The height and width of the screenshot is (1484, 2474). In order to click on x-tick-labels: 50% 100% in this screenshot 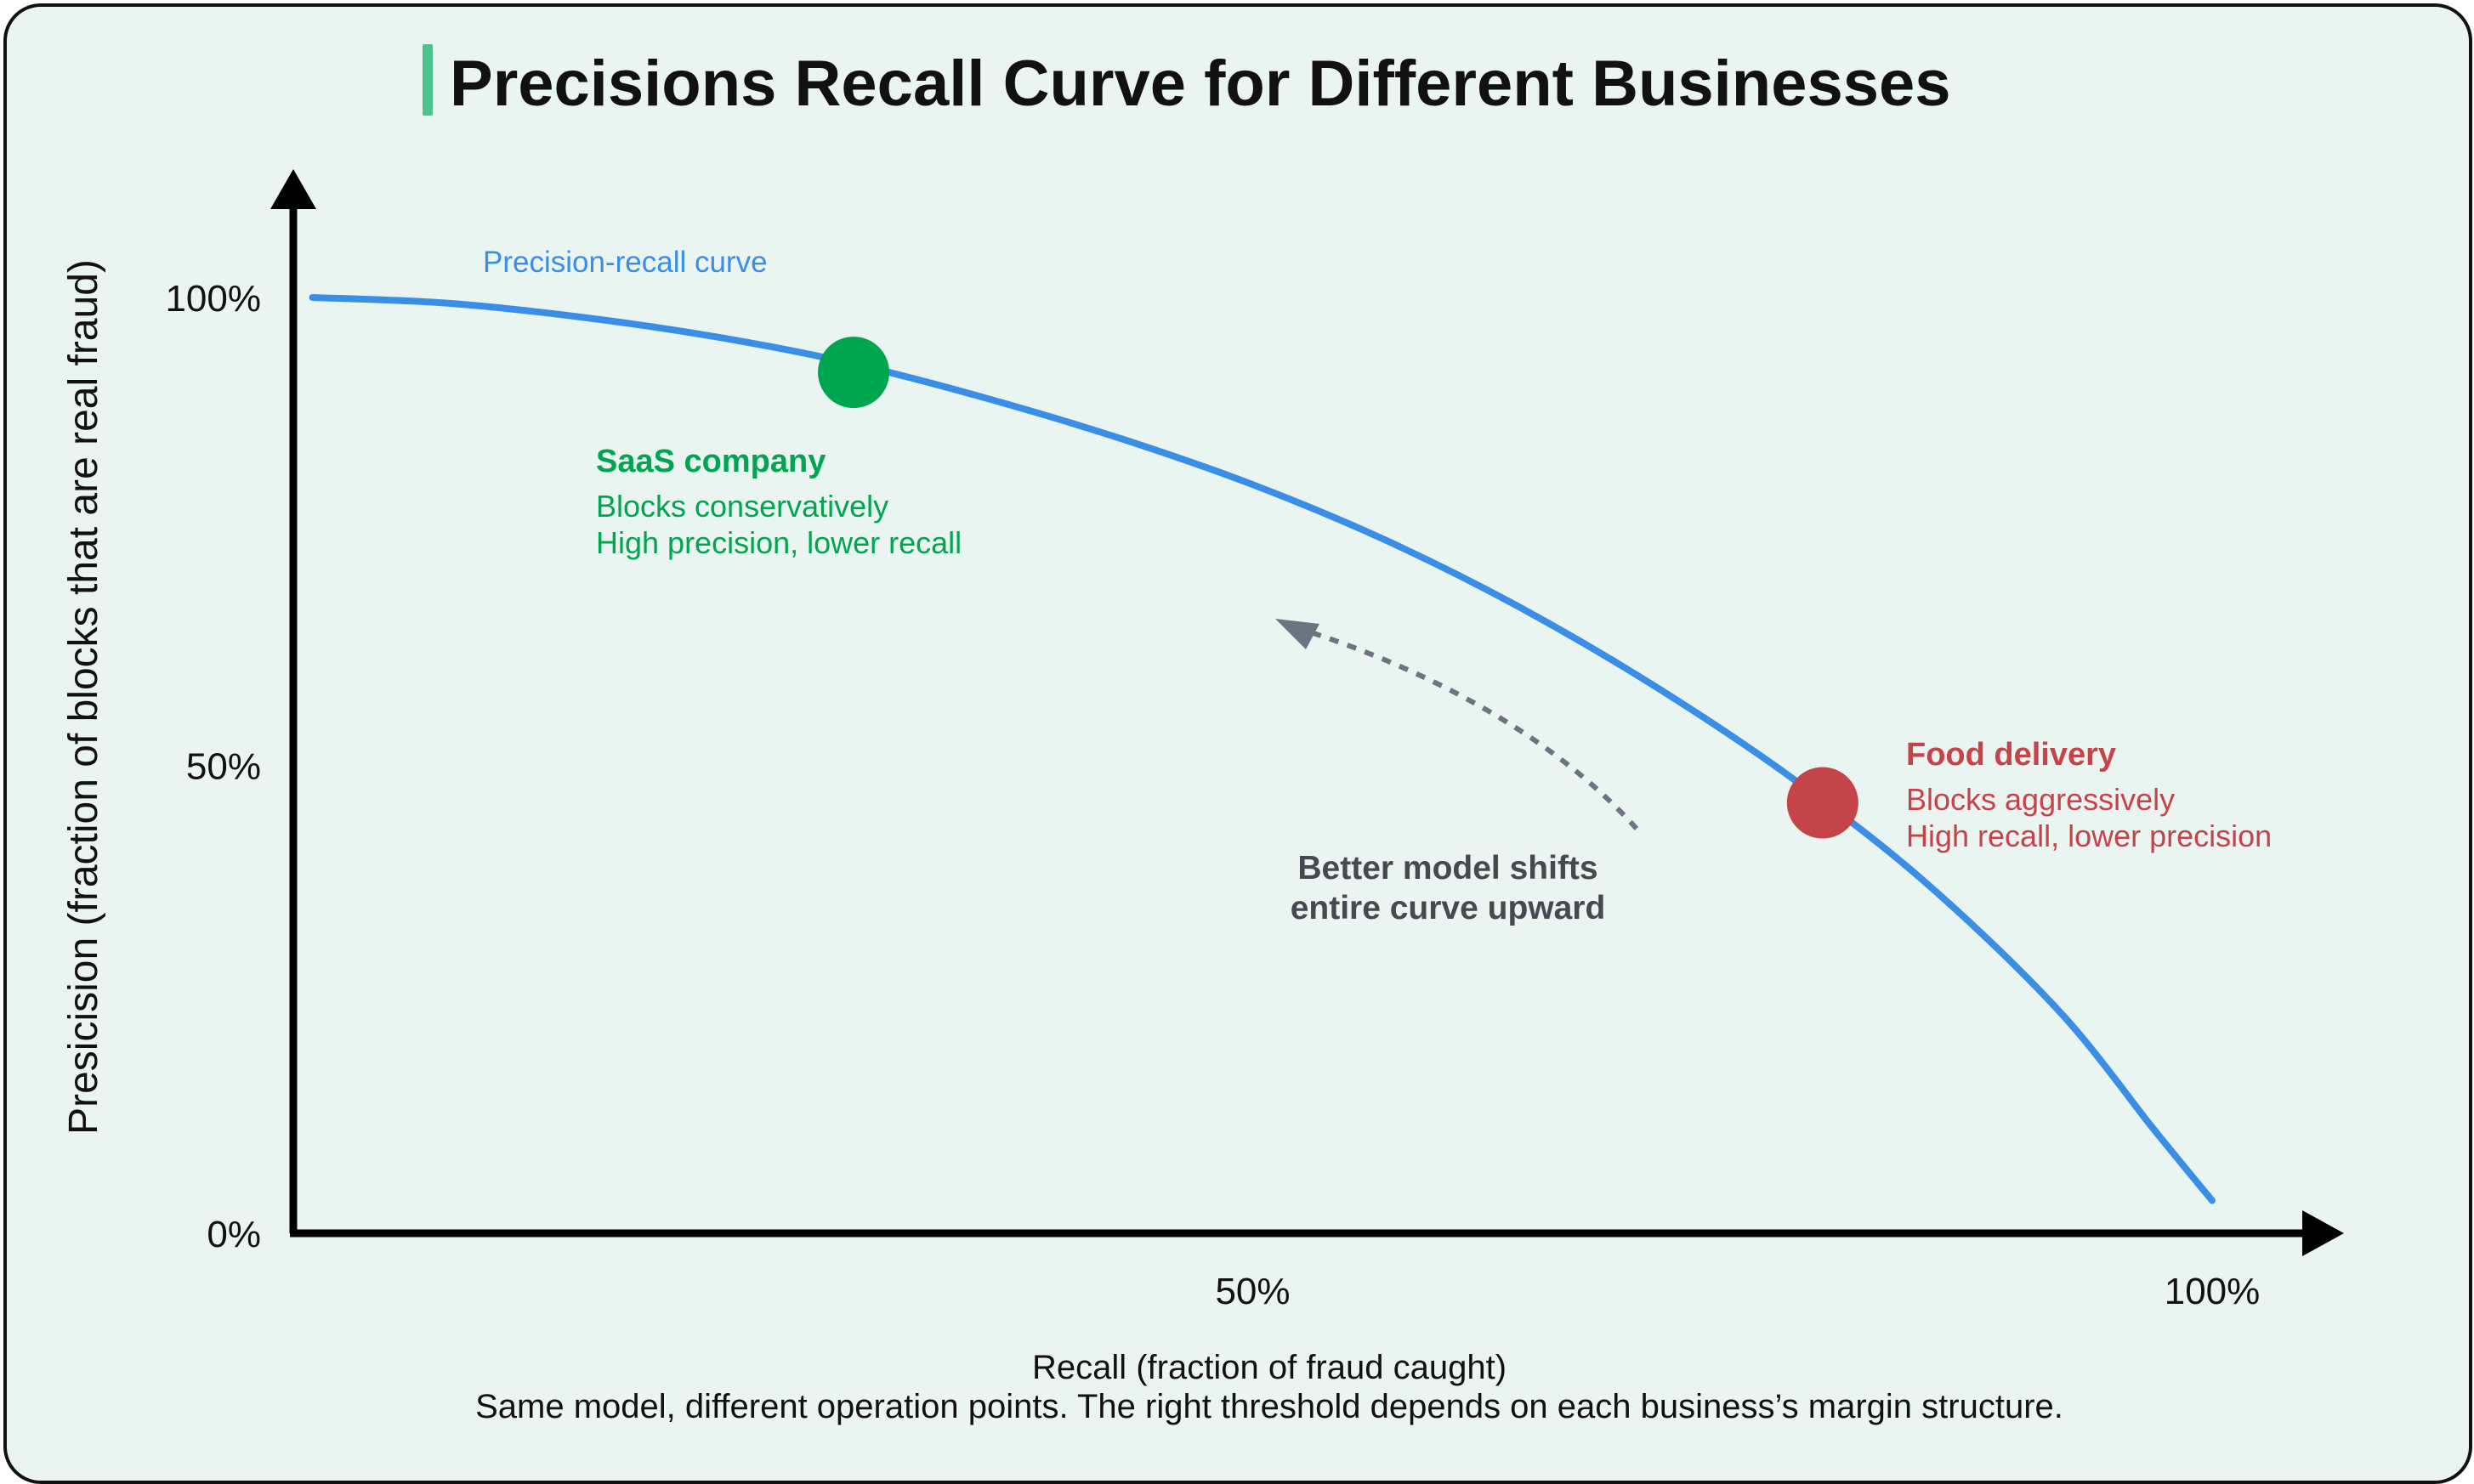, I will do `click(1737, 1291)`.